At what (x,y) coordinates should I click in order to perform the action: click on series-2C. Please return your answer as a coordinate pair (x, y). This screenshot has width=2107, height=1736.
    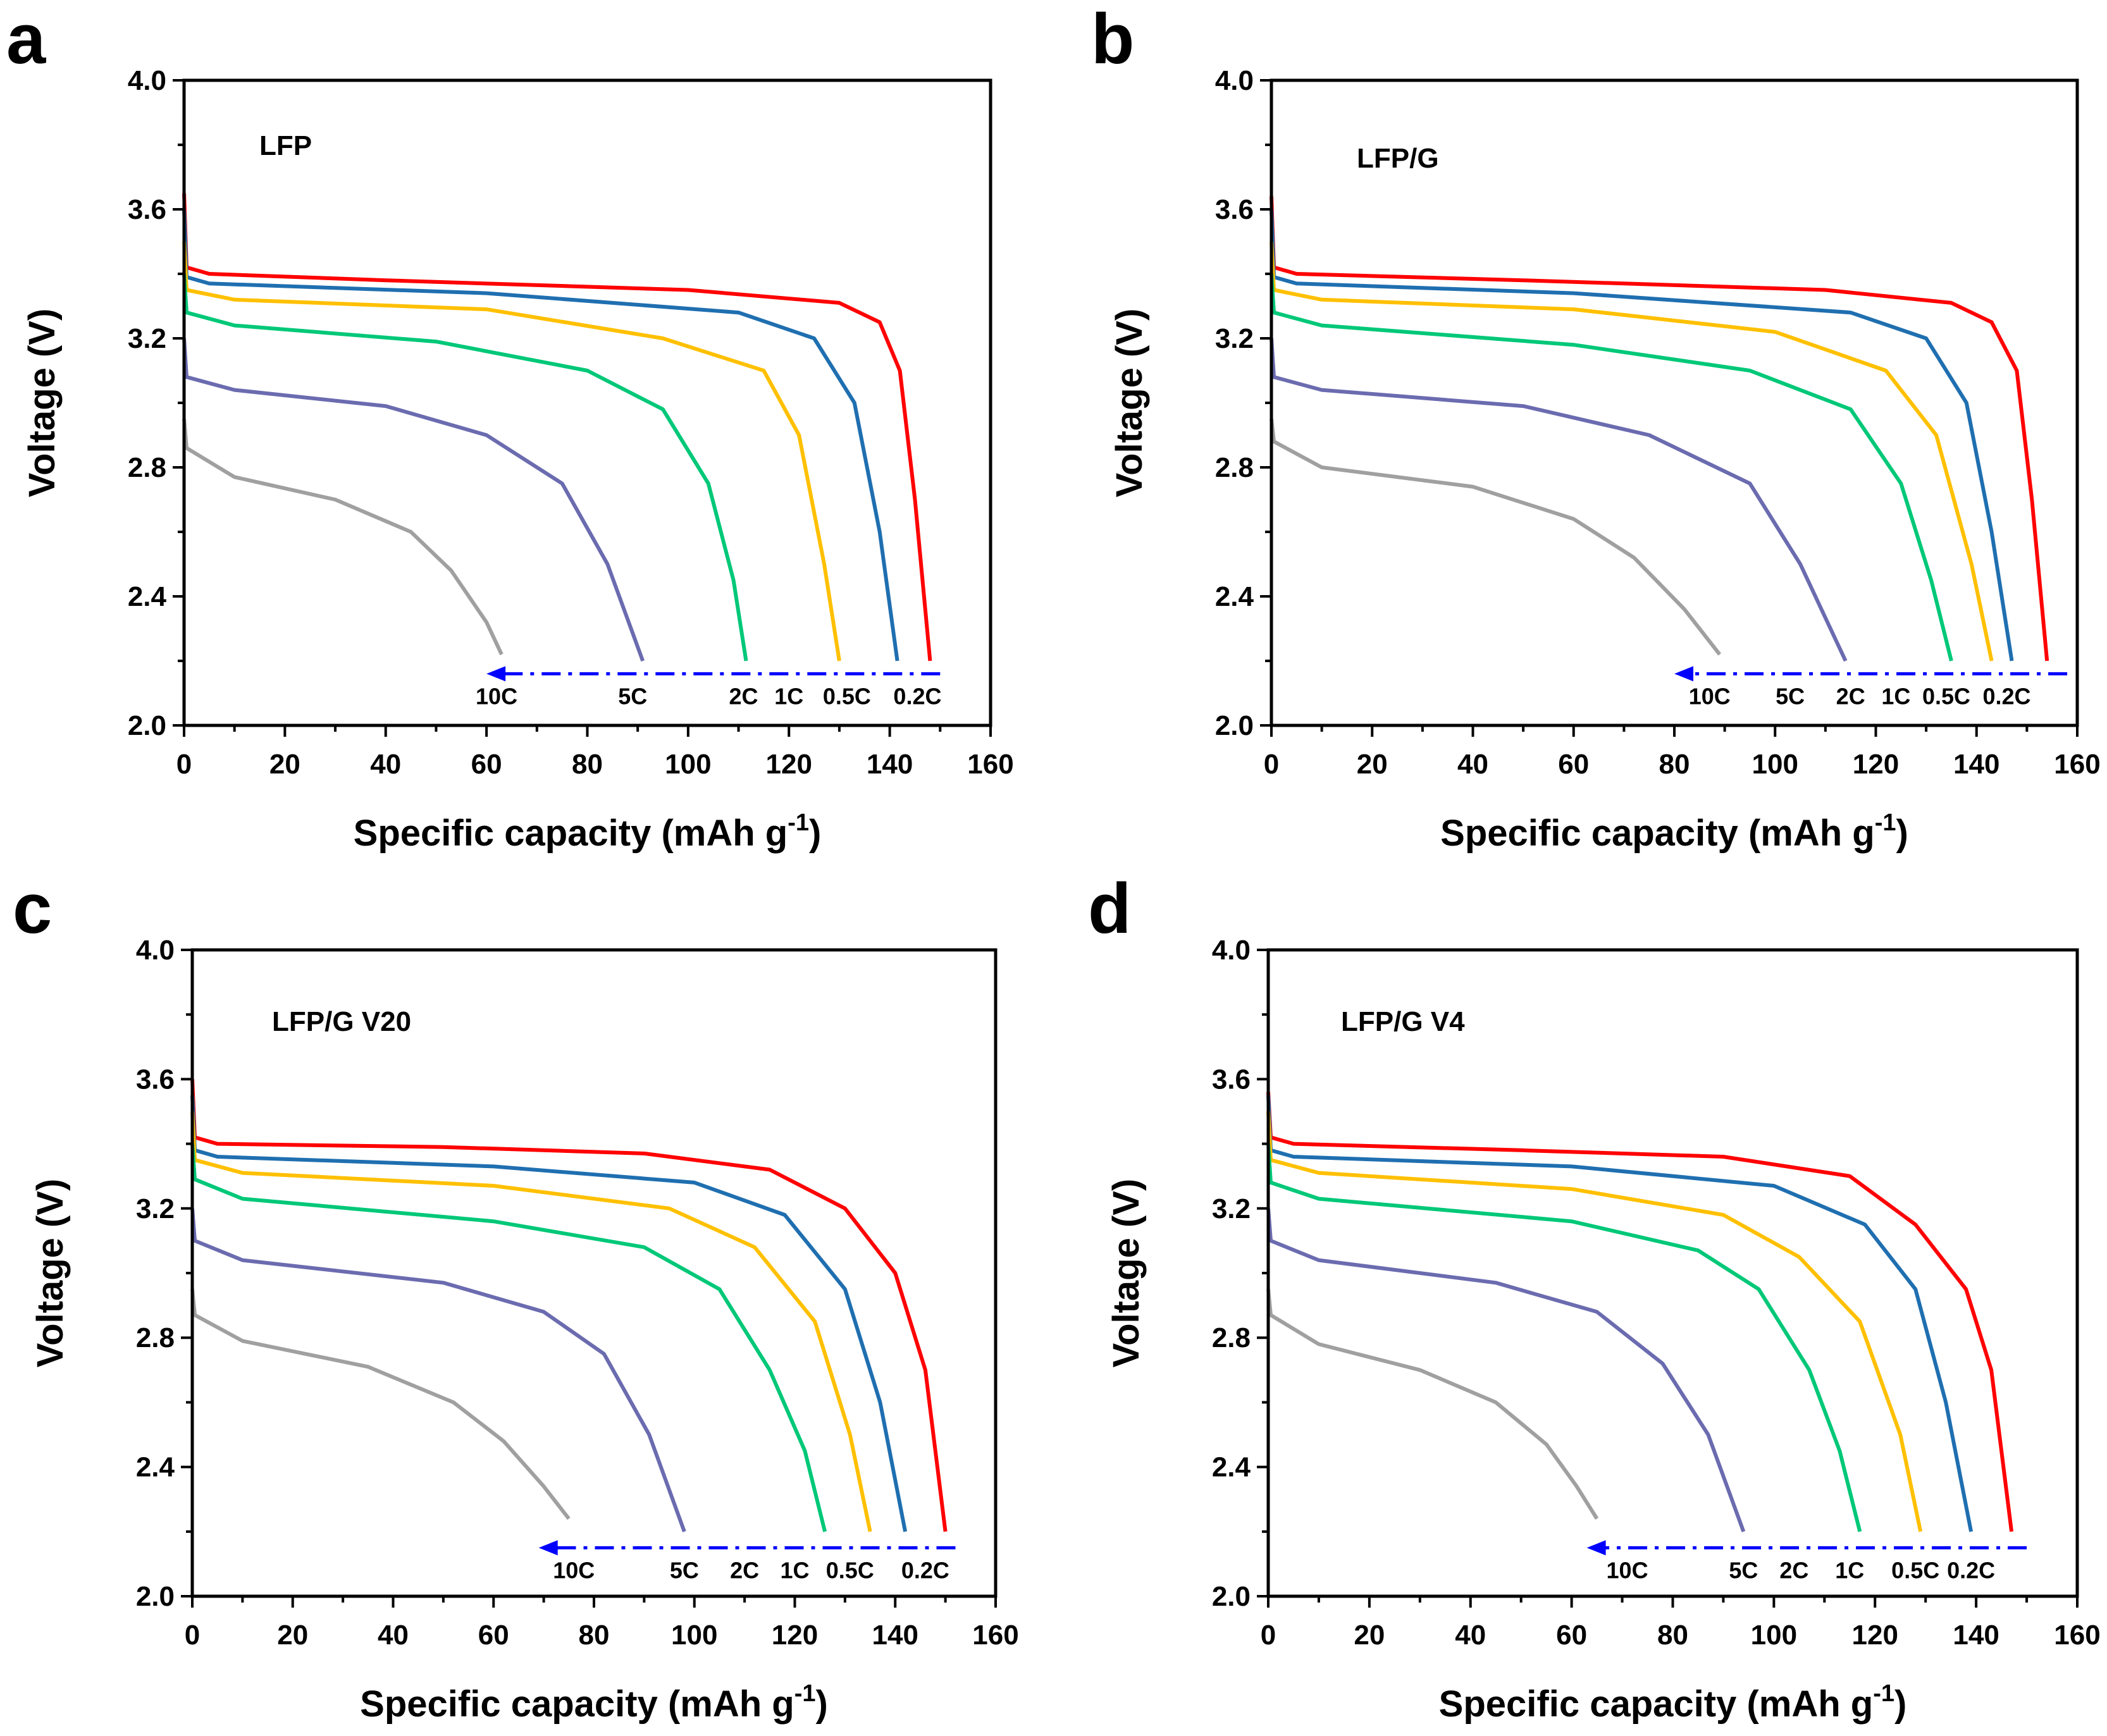
    Looking at the image, I should click on (1611, 467).